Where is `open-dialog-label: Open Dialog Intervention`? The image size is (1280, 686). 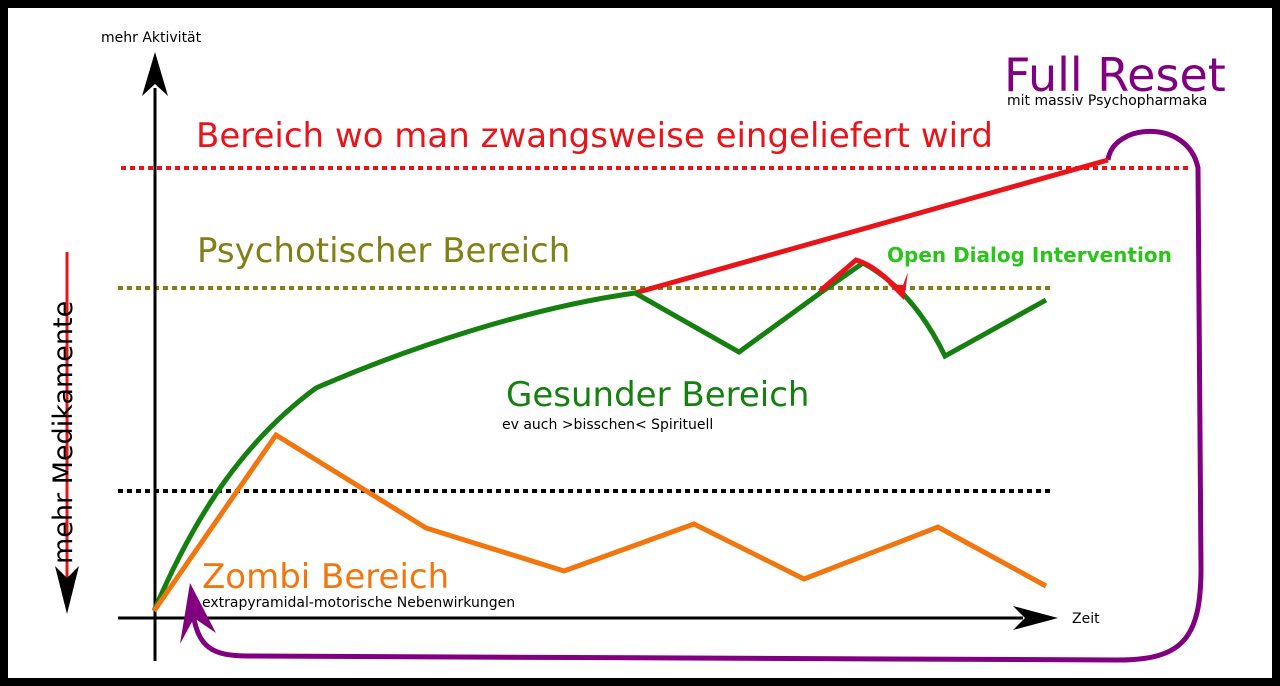 open-dialog-label: Open Dialog Intervention is located at coordinates (1029, 255).